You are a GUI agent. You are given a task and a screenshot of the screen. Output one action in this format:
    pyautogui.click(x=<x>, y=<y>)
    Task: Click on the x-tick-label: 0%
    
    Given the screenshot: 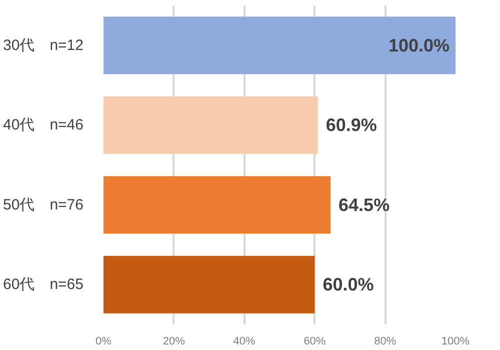 What is the action you would take?
    pyautogui.click(x=104, y=342)
    